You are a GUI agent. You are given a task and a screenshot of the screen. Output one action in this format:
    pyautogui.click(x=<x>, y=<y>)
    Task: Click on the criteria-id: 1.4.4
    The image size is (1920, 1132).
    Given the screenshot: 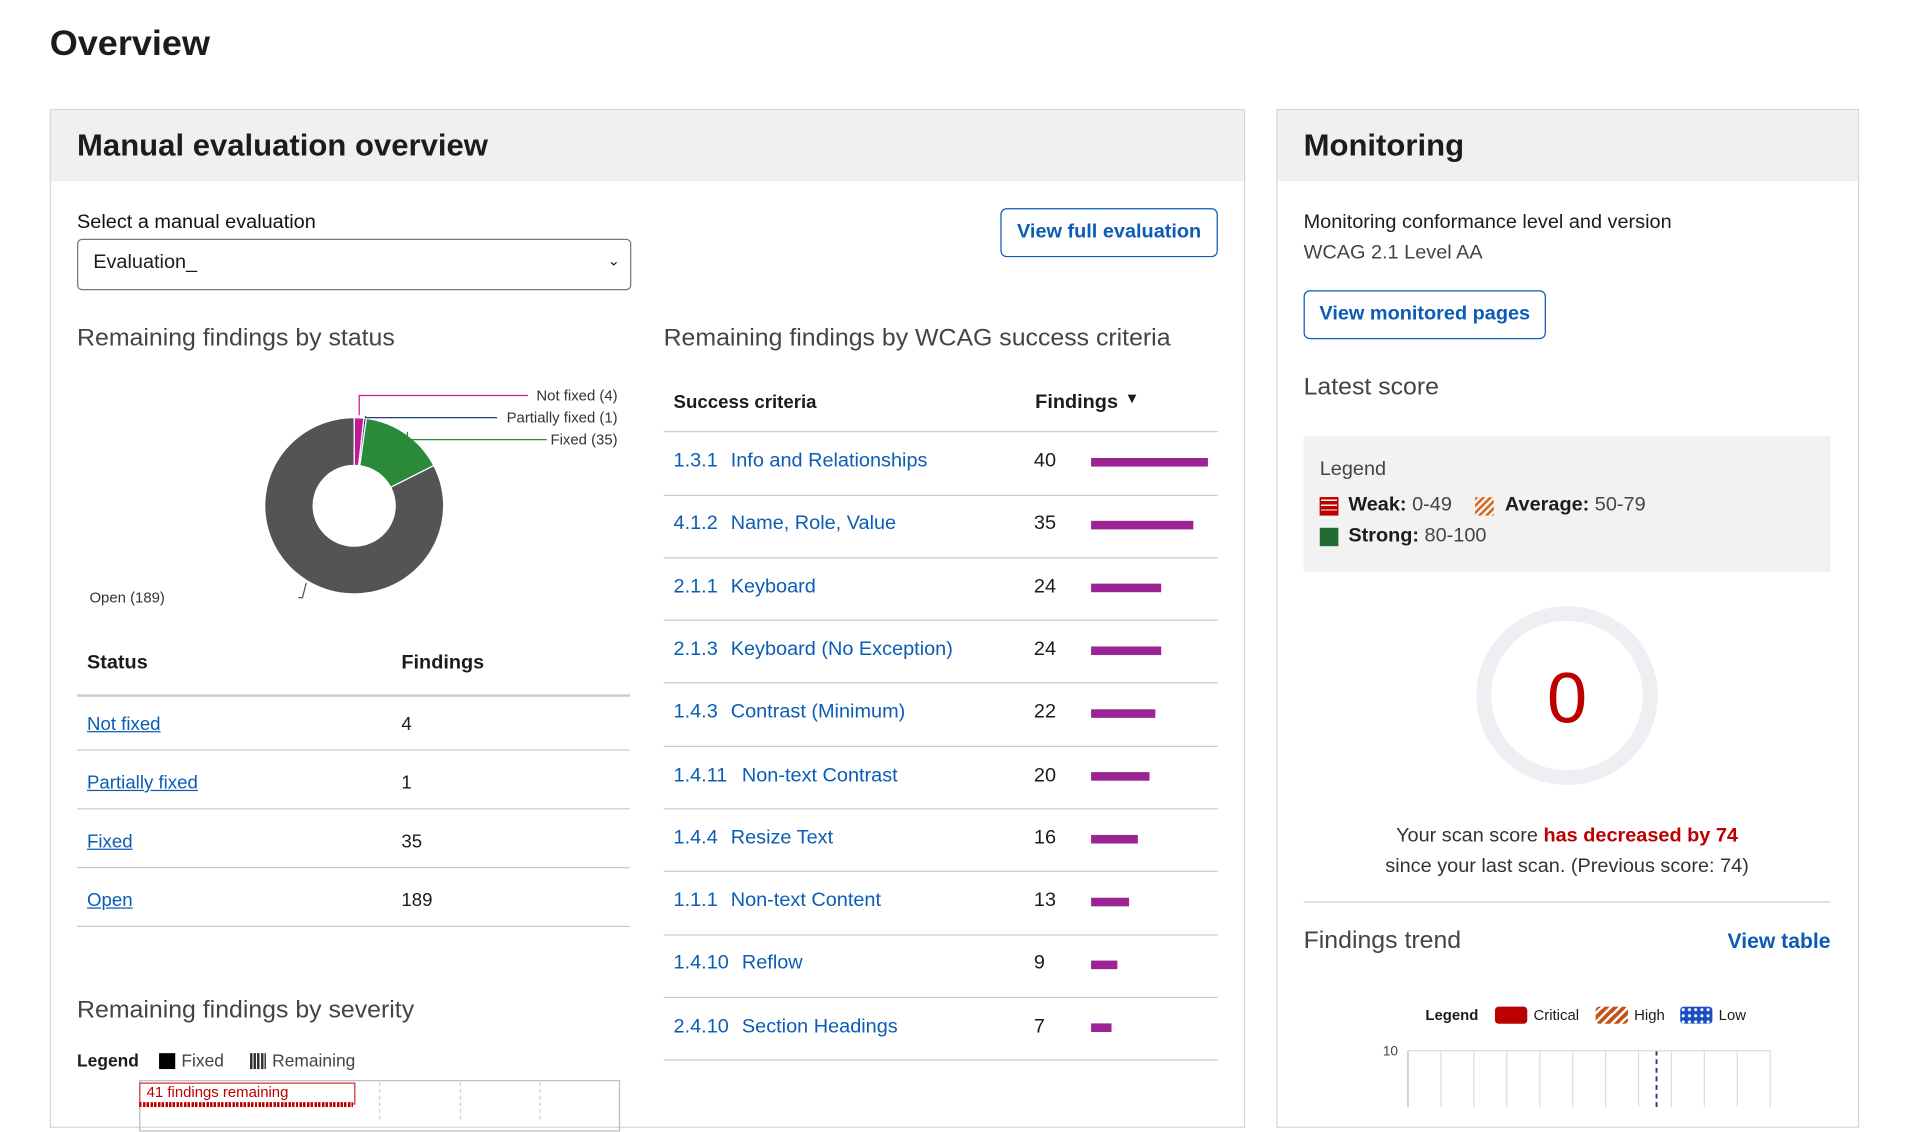 What is the action you would take?
    pyautogui.click(x=695, y=838)
    